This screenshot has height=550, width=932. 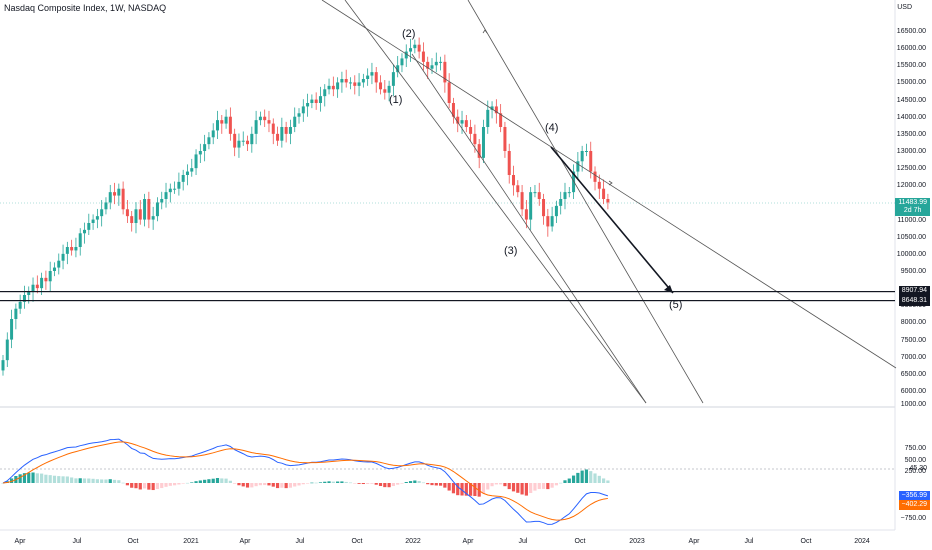 What do you see at coordinates (447, 301) in the screenshot?
I see `level-band-lower` at bounding box center [447, 301].